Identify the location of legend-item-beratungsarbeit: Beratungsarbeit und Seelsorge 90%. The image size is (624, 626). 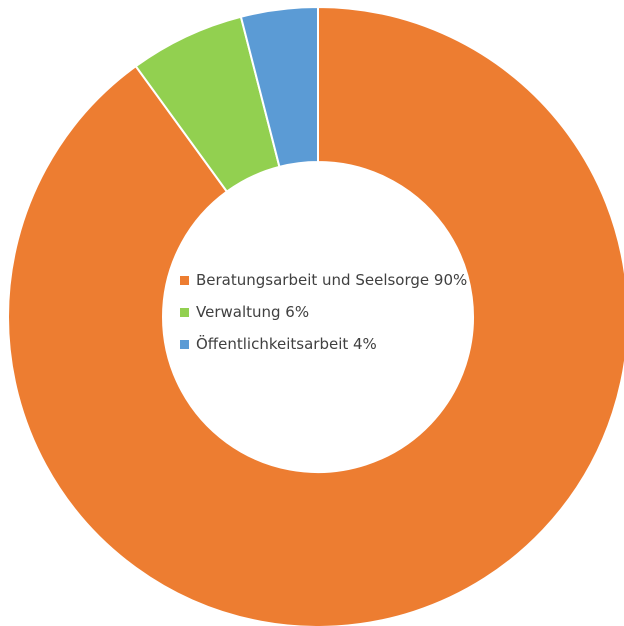
(323, 280).